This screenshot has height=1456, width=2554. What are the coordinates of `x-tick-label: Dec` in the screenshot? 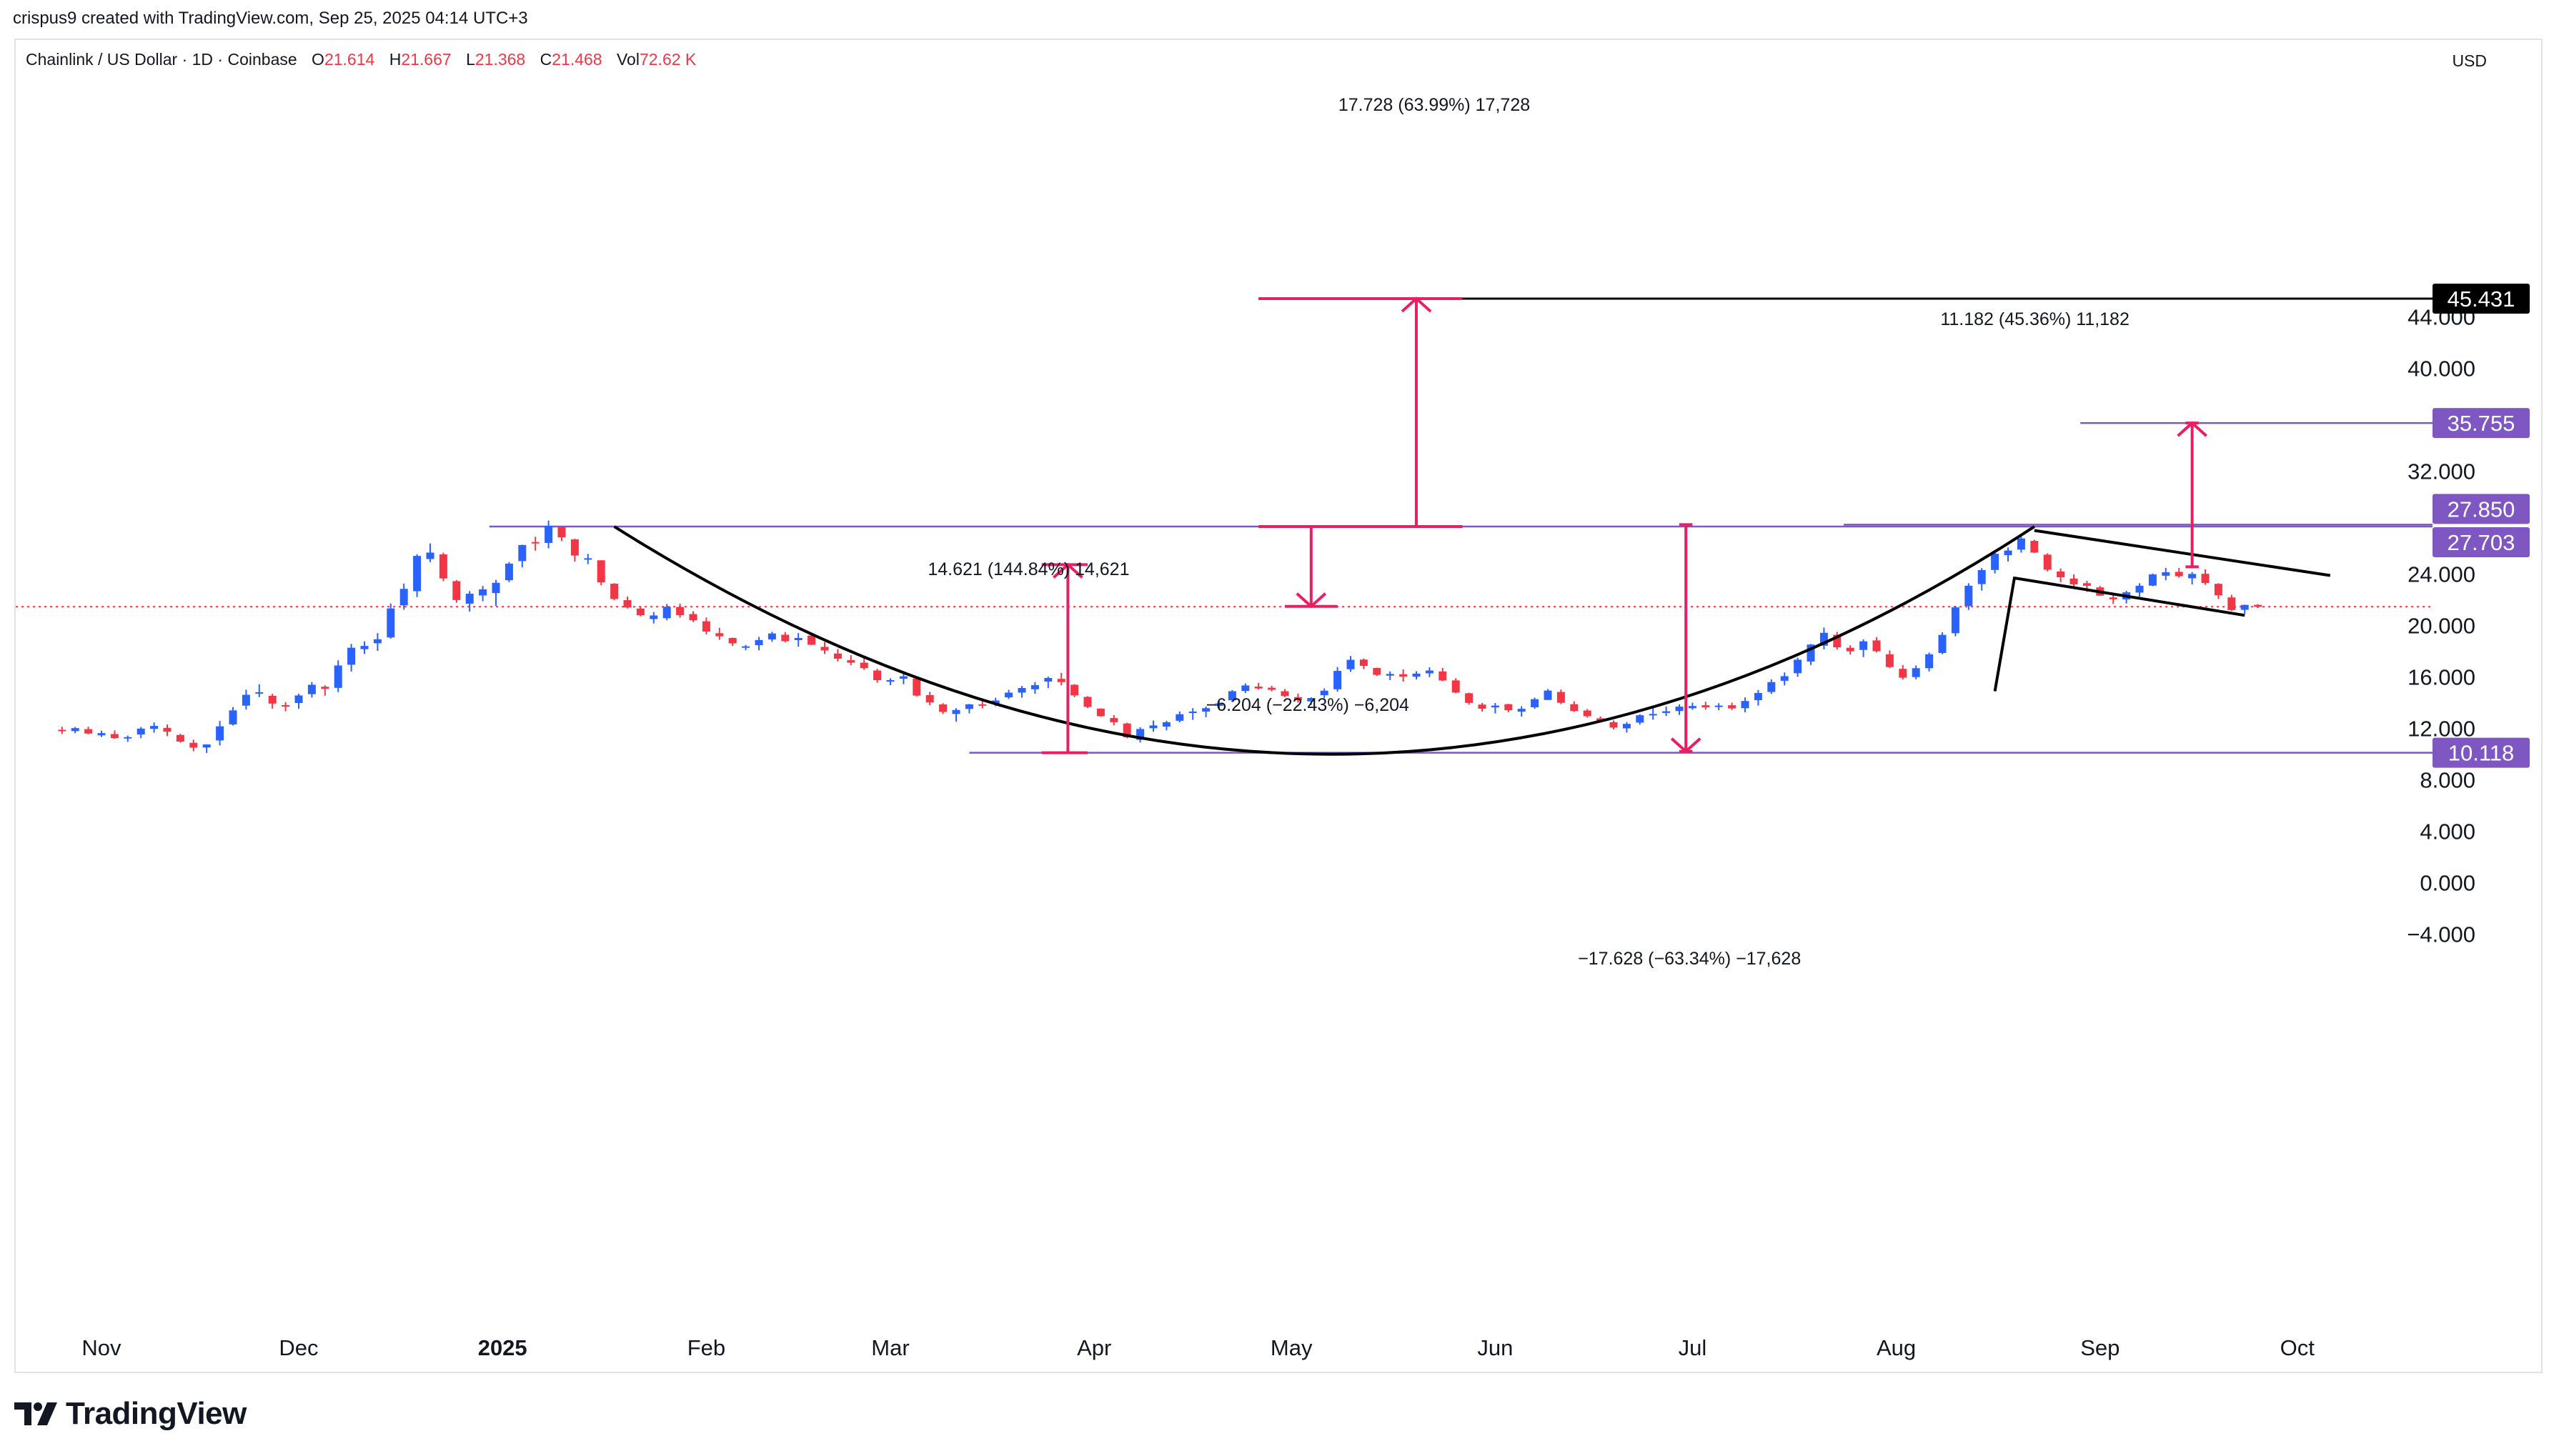 It's located at (298, 1347).